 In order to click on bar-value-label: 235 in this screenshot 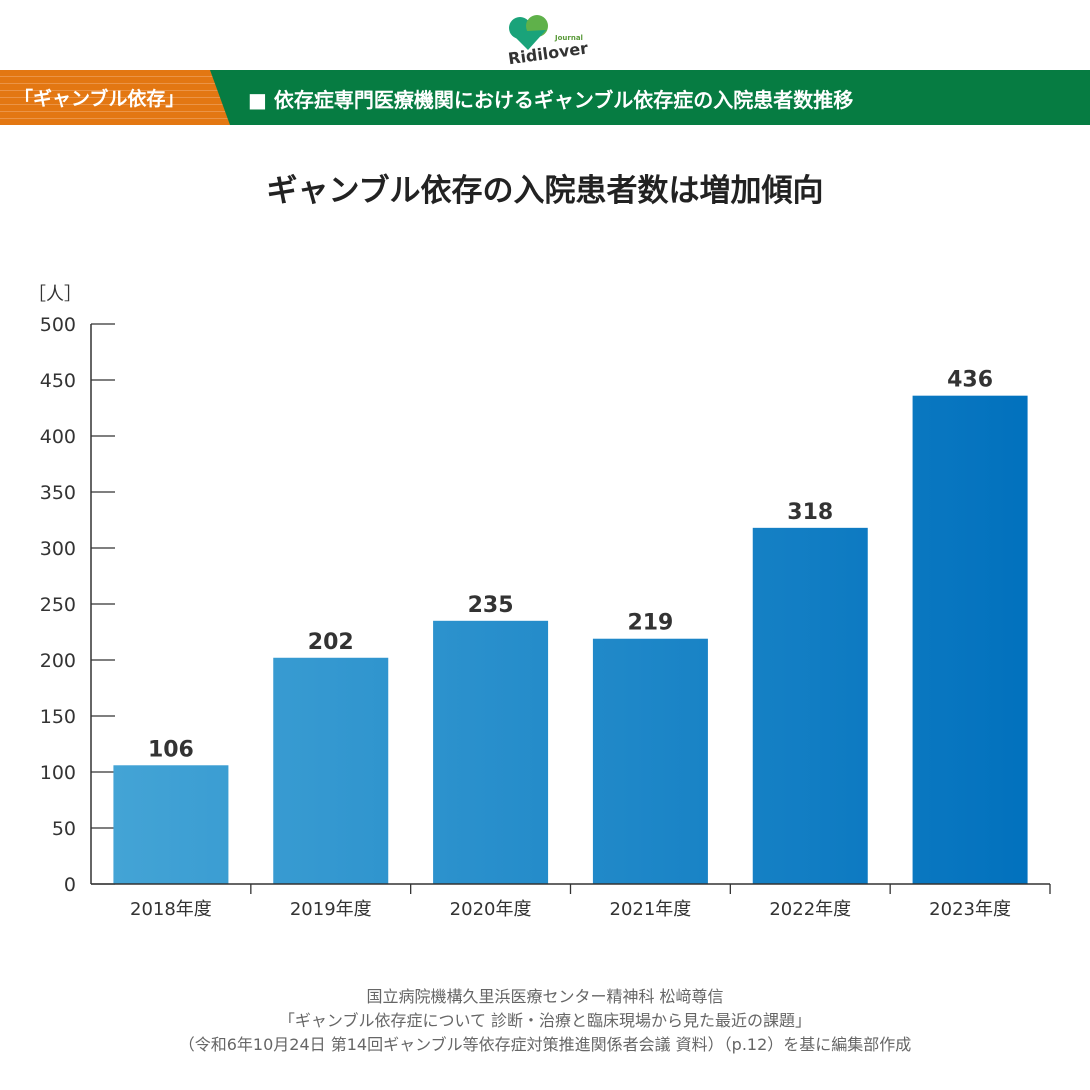, I will do `click(491, 605)`.